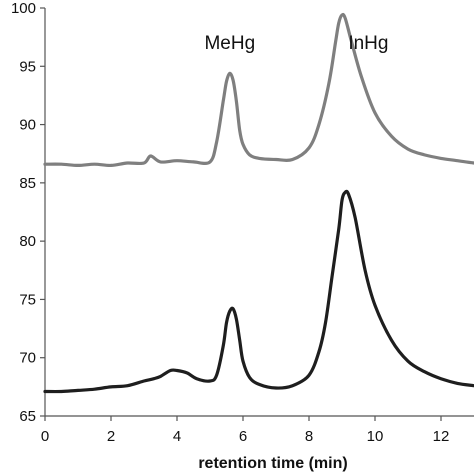 Image resolution: width=474 pixels, height=474 pixels. What do you see at coordinates (27, 241) in the screenshot?
I see `y-tick-label: 80` at bounding box center [27, 241].